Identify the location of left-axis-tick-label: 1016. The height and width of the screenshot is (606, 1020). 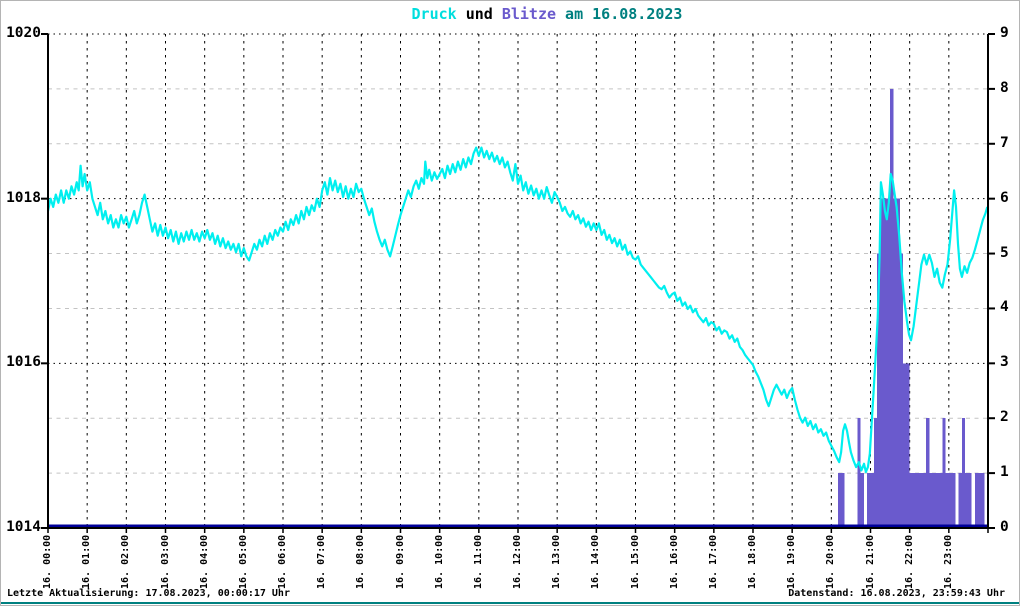
(23, 362).